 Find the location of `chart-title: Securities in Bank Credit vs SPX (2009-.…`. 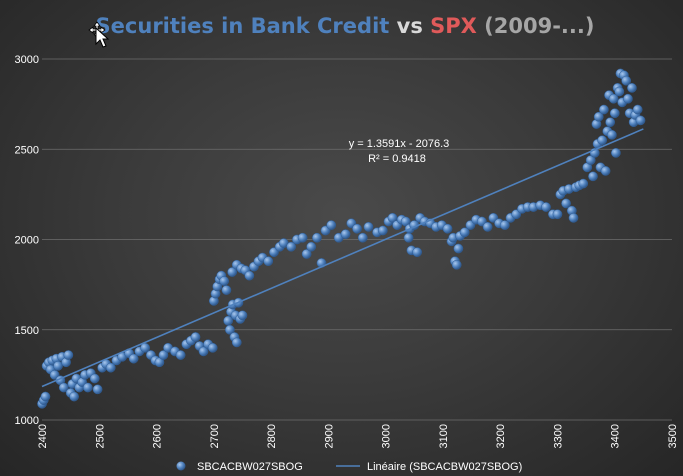

chart-title: Securities in Bank Credit vs SPX (2009-.… is located at coordinates (345, 26).